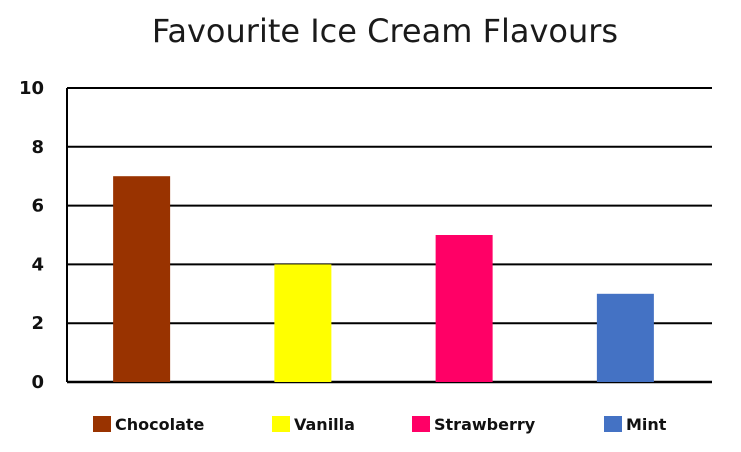 The image size is (741, 452). I want to click on y-tick-label-2: 2, so click(37, 323).